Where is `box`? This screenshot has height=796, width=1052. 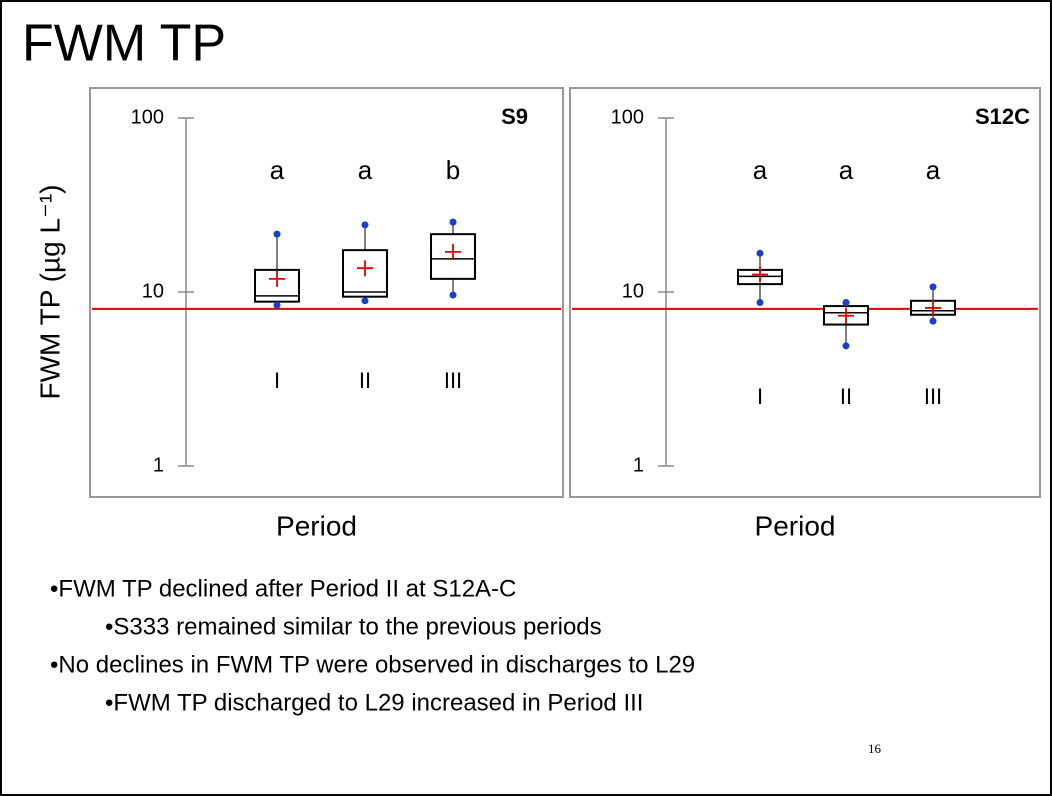 box is located at coordinates (453, 256).